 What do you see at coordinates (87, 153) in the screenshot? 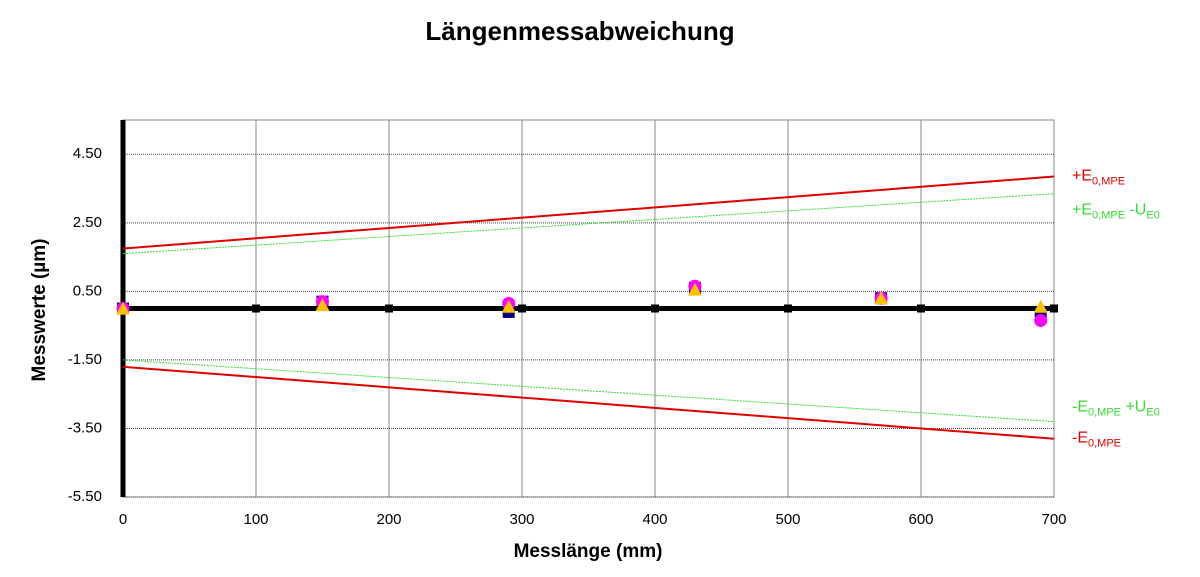
I see `y-tick-label: 4.50` at bounding box center [87, 153].